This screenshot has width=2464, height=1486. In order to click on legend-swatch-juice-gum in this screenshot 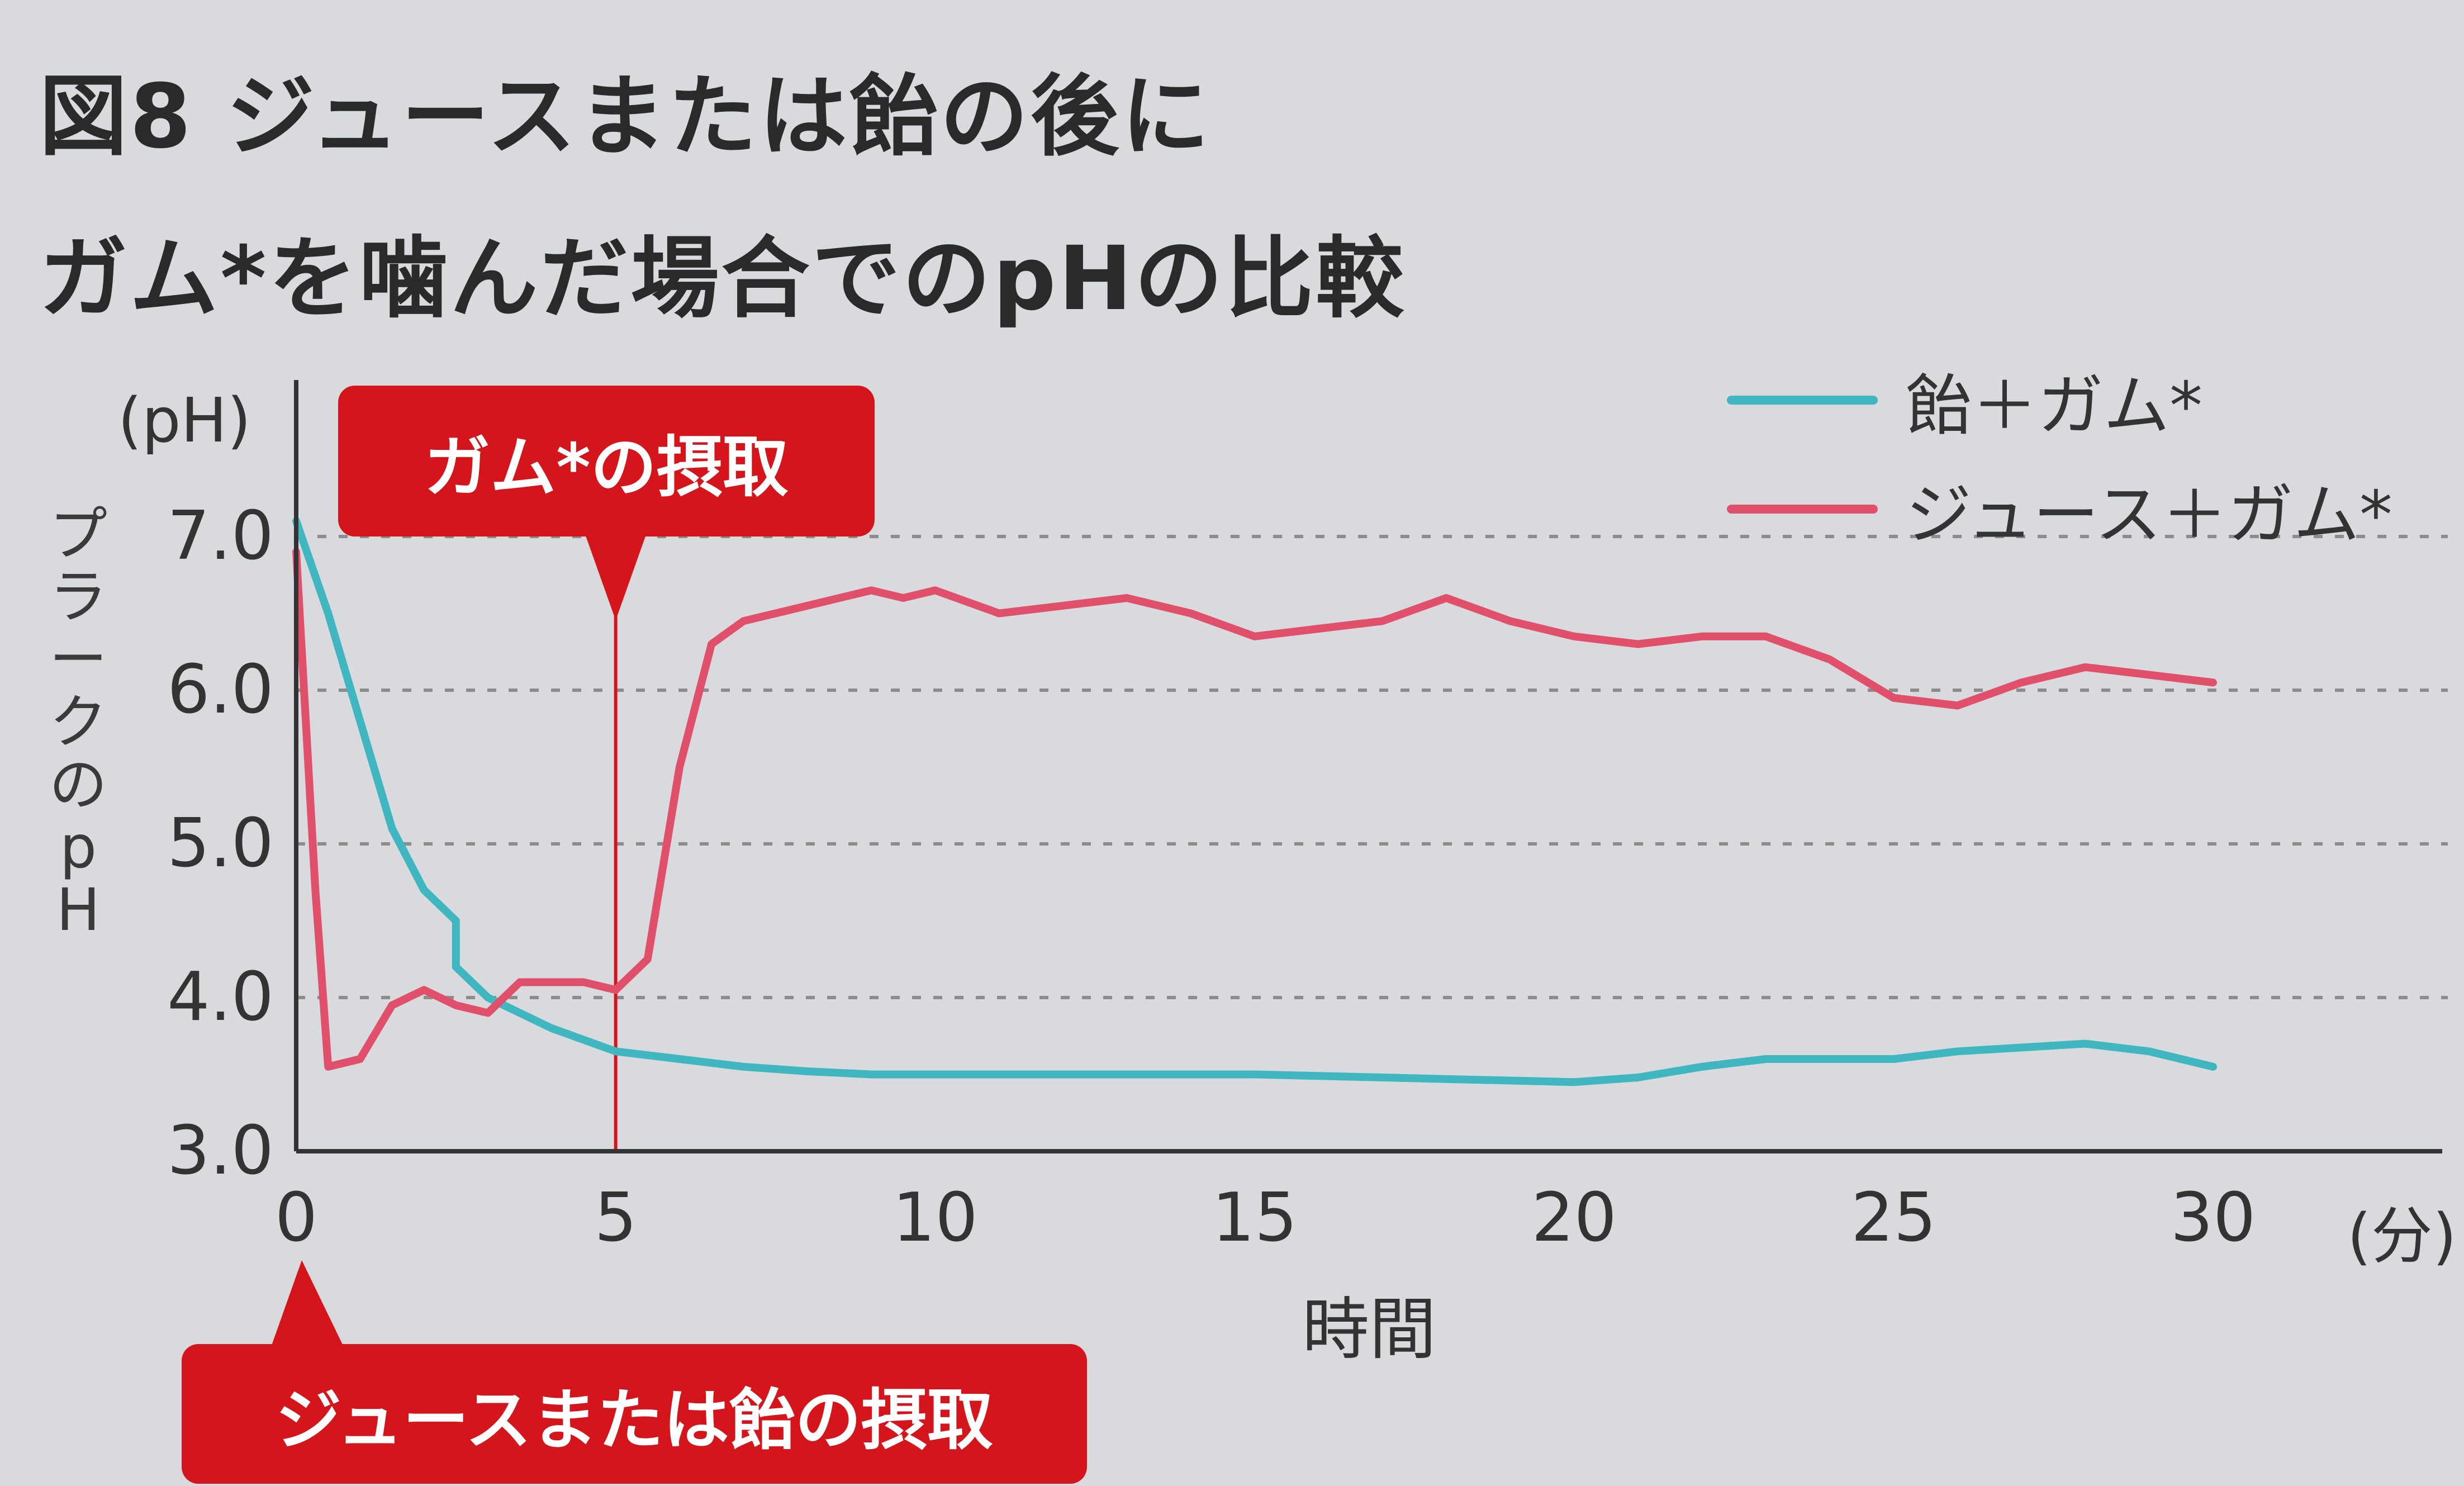, I will do `click(1803, 509)`.